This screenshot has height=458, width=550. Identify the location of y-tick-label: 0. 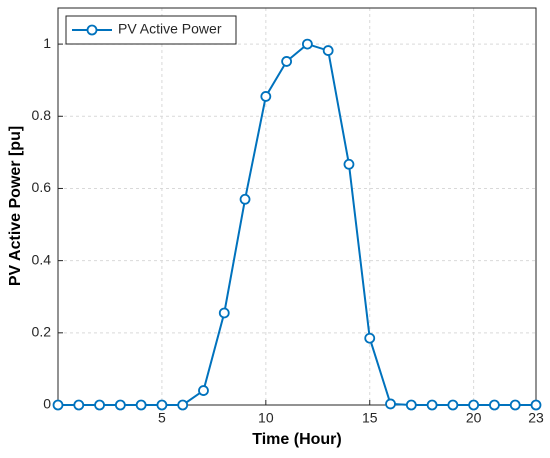
(47, 404).